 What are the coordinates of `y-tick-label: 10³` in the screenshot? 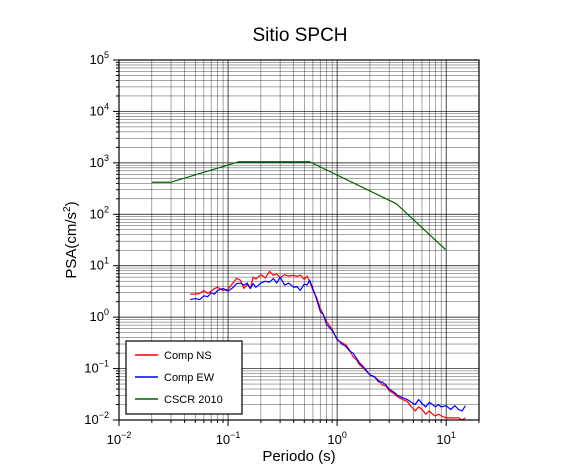 It's located at (99, 161).